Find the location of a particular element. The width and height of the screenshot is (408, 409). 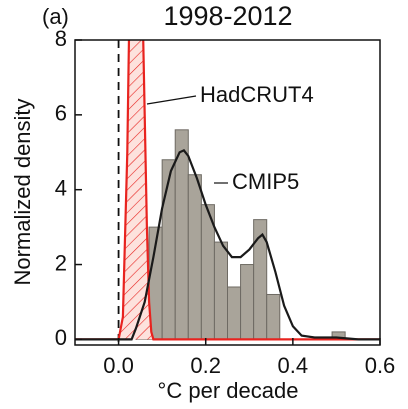

x-tick-label: 0.0 is located at coordinates (118, 365).